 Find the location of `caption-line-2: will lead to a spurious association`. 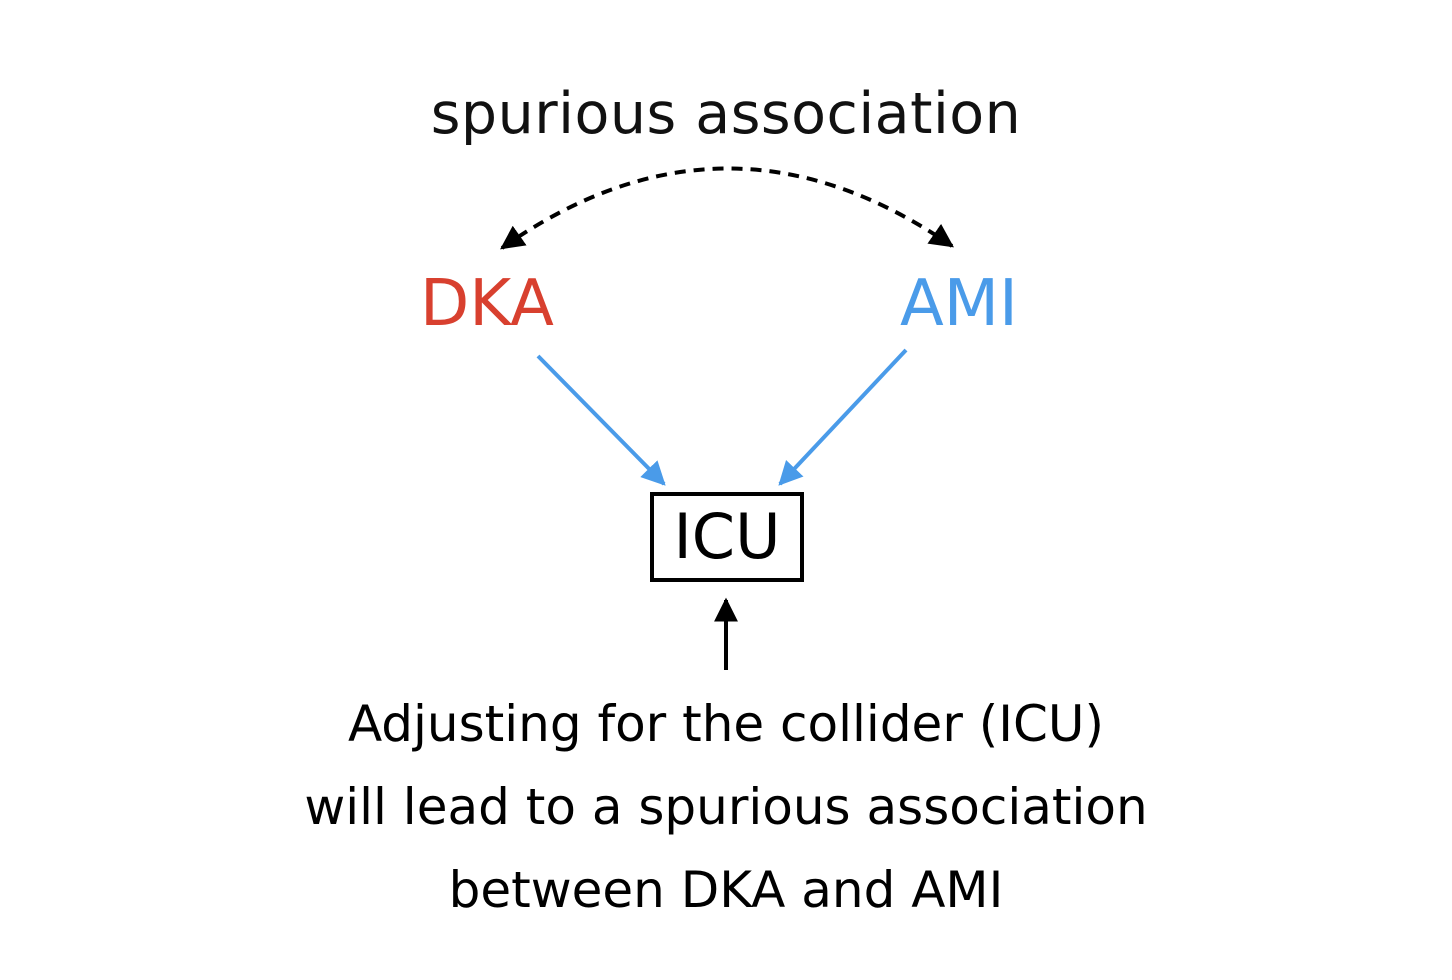

caption-line-2: will lead to a spurious association is located at coordinates (726, 807).